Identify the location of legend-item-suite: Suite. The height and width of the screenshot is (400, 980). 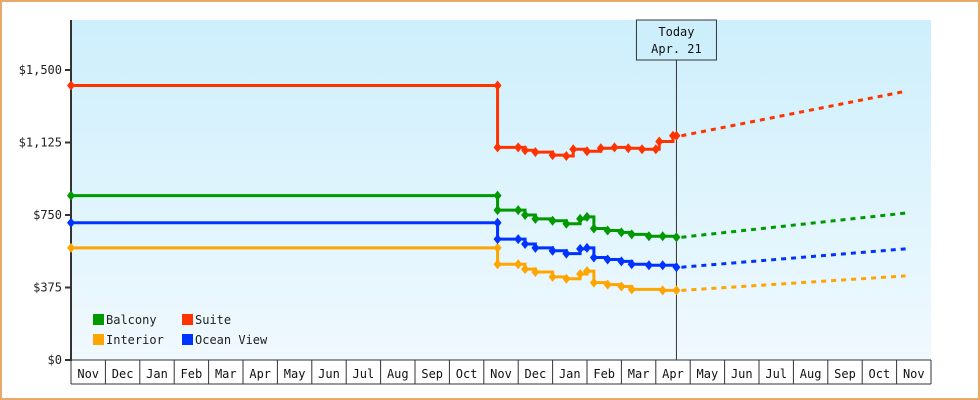
(206, 320).